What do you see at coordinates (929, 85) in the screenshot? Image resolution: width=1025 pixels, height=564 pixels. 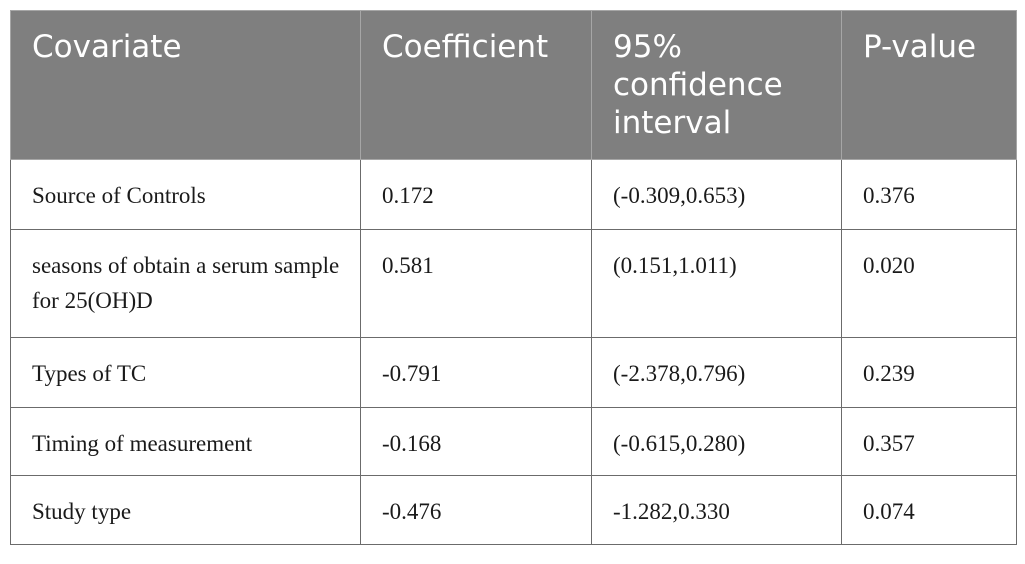 I see `header-p-value: P-value` at bounding box center [929, 85].